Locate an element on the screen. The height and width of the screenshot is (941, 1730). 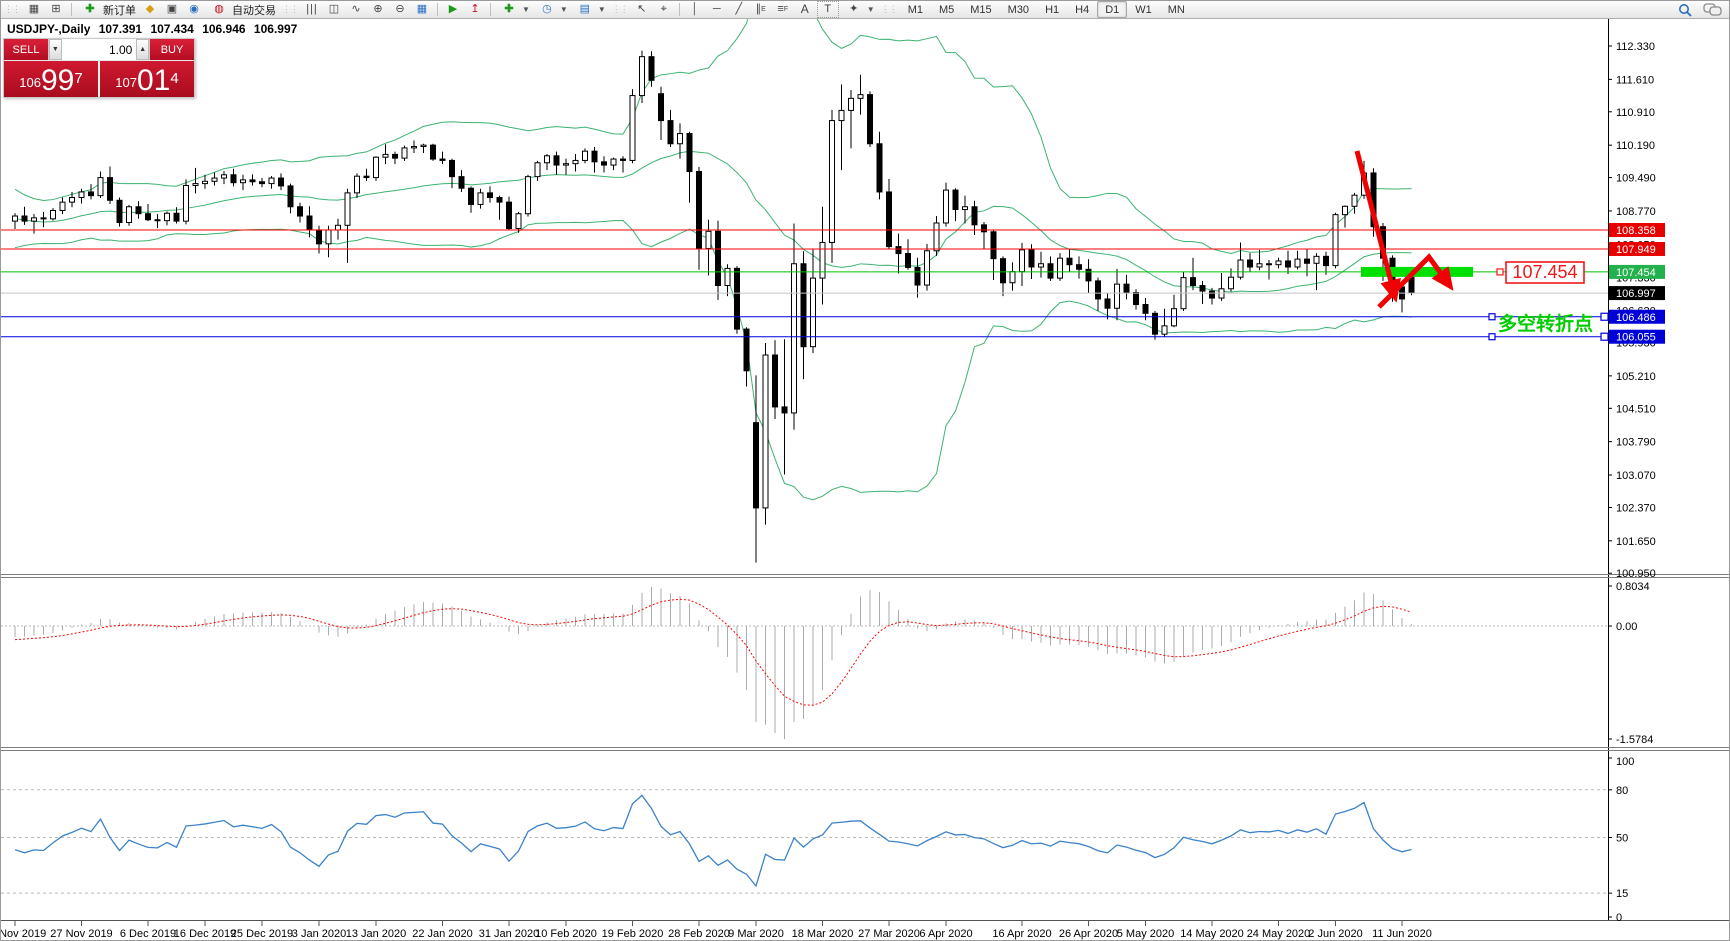
timeframe-w1: W1 is located at coordinates (1143, 9).